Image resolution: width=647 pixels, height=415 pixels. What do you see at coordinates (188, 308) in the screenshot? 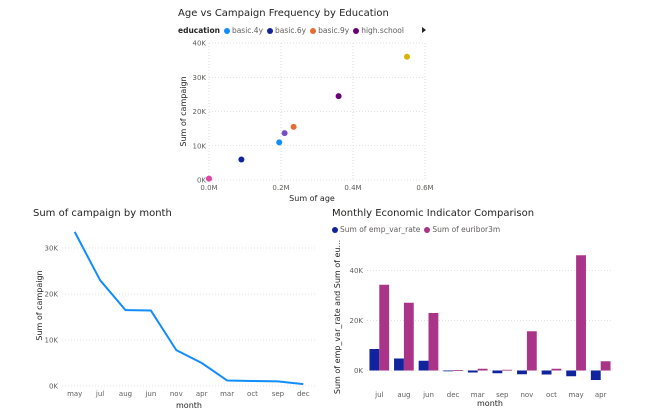
I see `campaign-series-line` at bounding box center [188, 308].